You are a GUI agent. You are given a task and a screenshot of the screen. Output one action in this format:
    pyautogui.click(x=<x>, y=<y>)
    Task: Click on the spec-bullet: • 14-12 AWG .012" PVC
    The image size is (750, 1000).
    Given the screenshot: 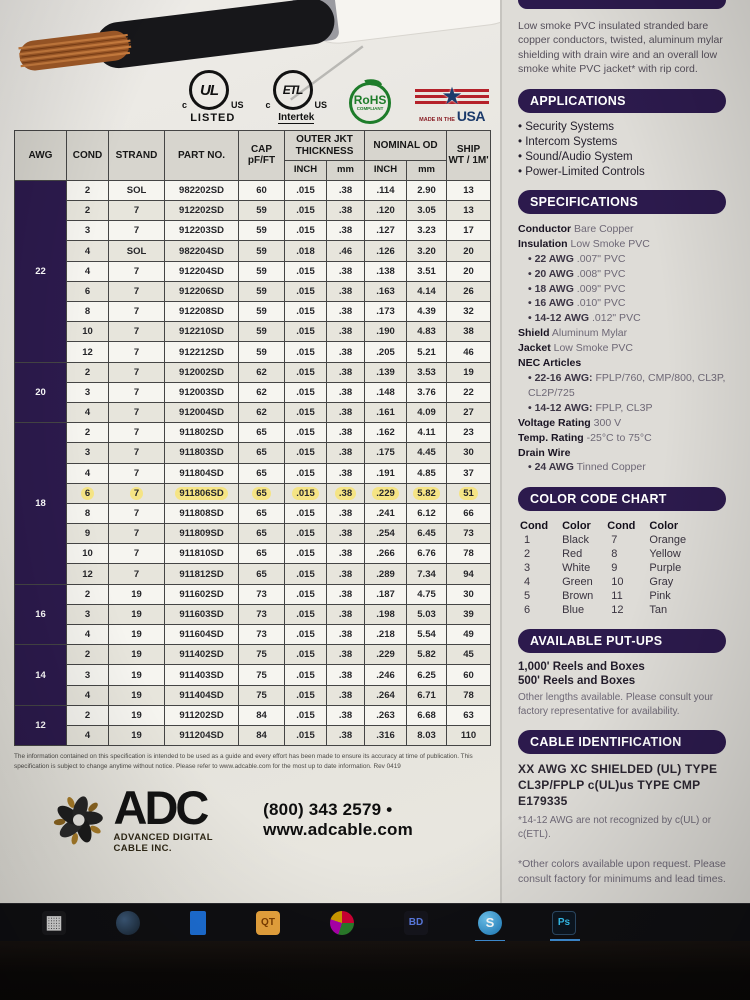 What is the action you would take?
    pyautogui.click(x=584, y=318)
    